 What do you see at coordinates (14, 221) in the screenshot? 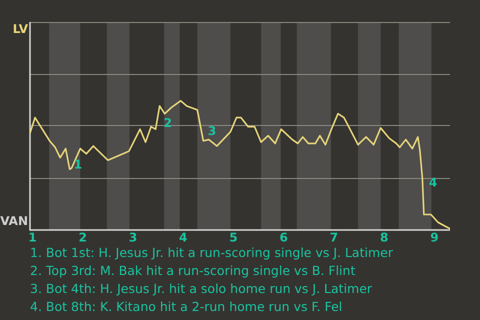
I see `text: VAN` at bounding box center [14, 221].